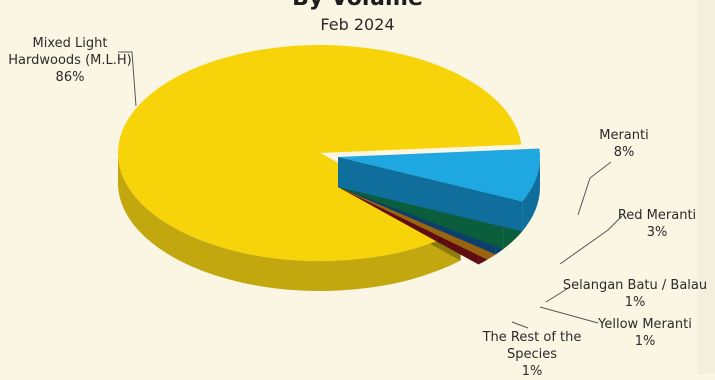  Describe the element at coordinates (645, 324) in the screenshot. I see `slice-label-yellow-meranti-line1: Yellow Meranti` at that location.